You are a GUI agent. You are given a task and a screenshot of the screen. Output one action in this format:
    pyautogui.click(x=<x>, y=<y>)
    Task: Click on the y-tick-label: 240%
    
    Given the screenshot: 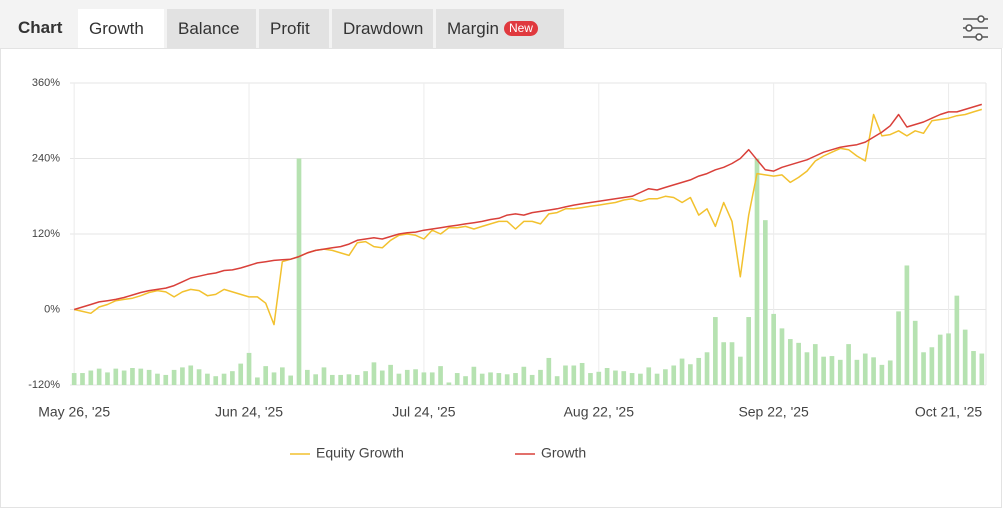 What is the action you would take?
    pyautogui.click(x=46, y=158)
    